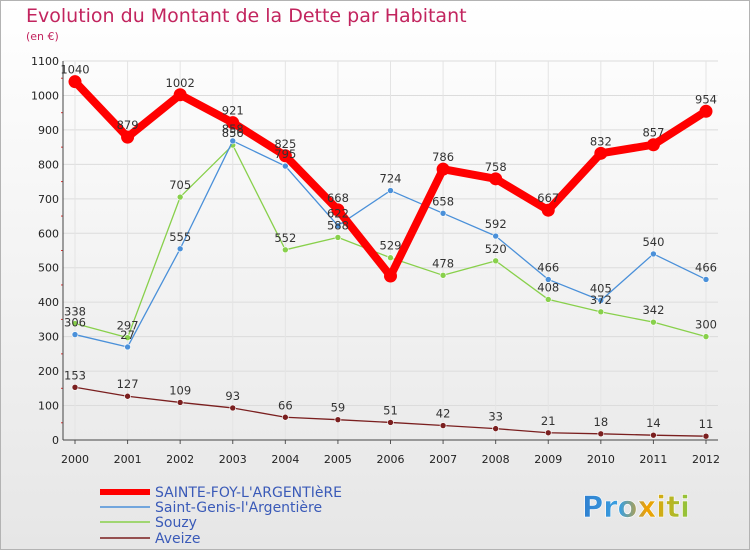  I want to click on y-tick-label: 1000, so click(45, 95).